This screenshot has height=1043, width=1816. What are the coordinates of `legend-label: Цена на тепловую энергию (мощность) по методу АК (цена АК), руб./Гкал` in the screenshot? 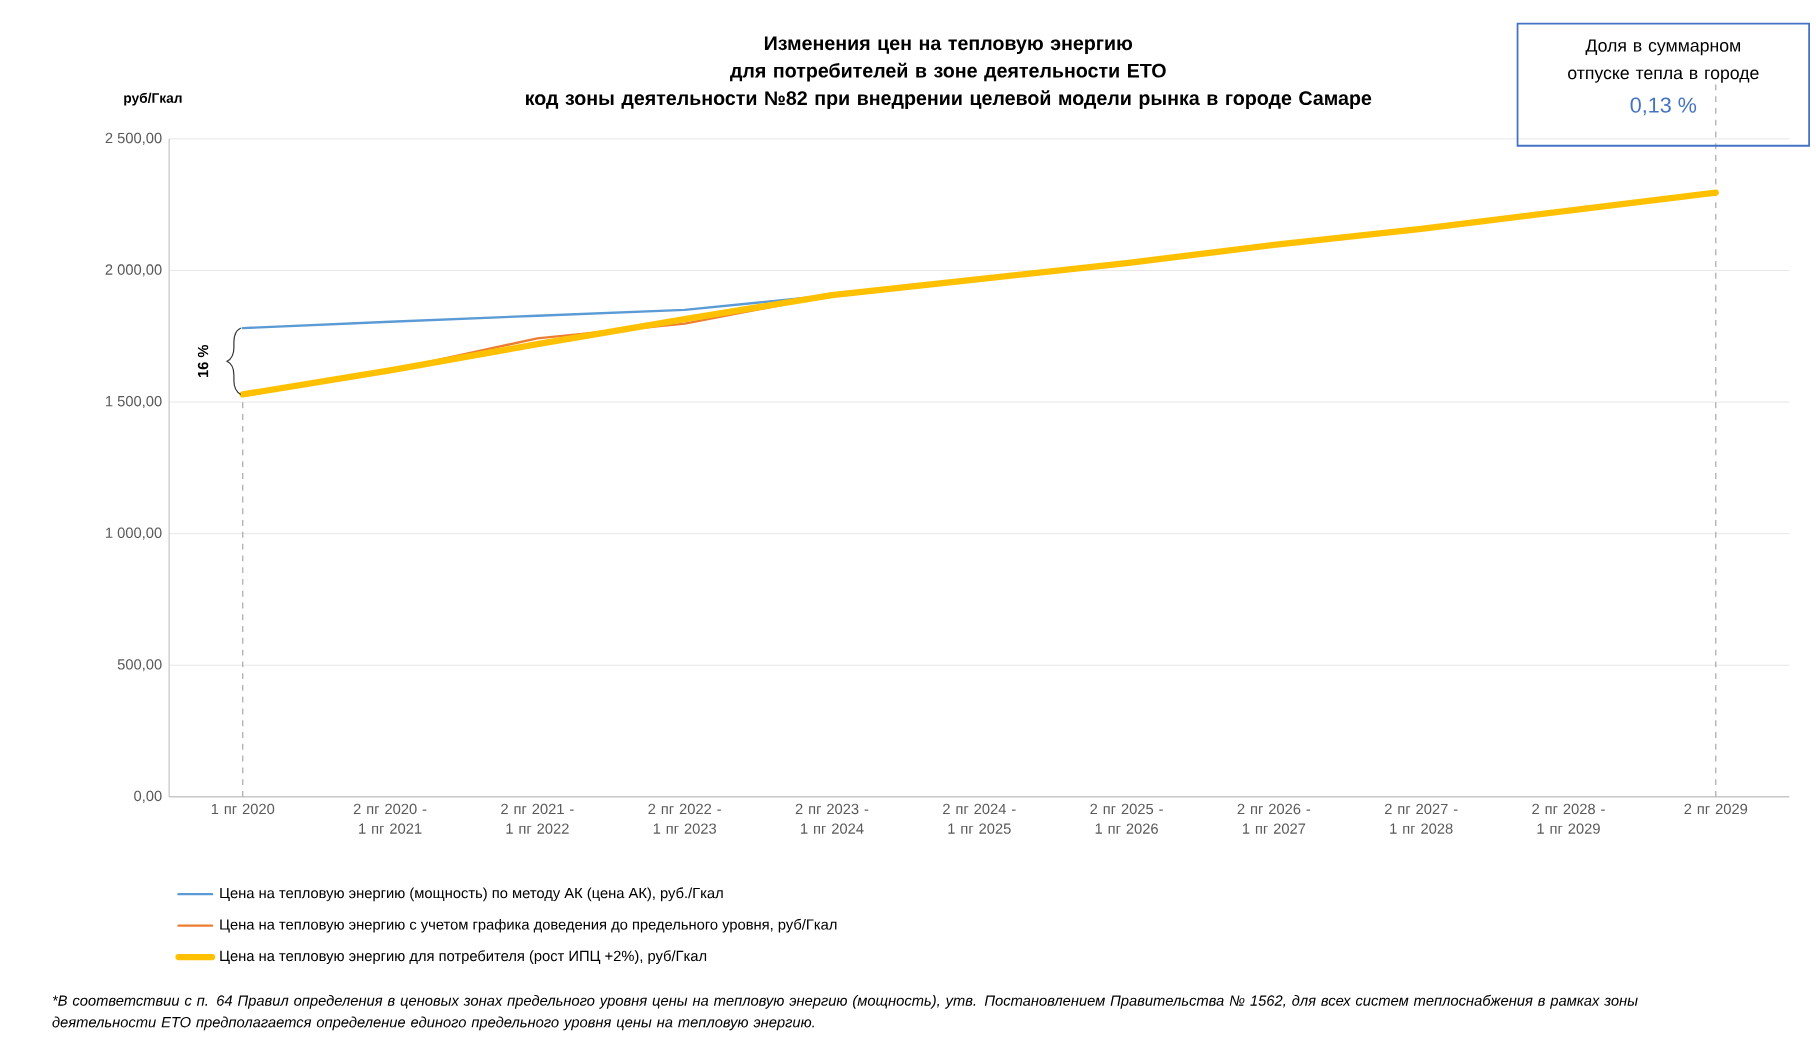 It's located at (471, 894).